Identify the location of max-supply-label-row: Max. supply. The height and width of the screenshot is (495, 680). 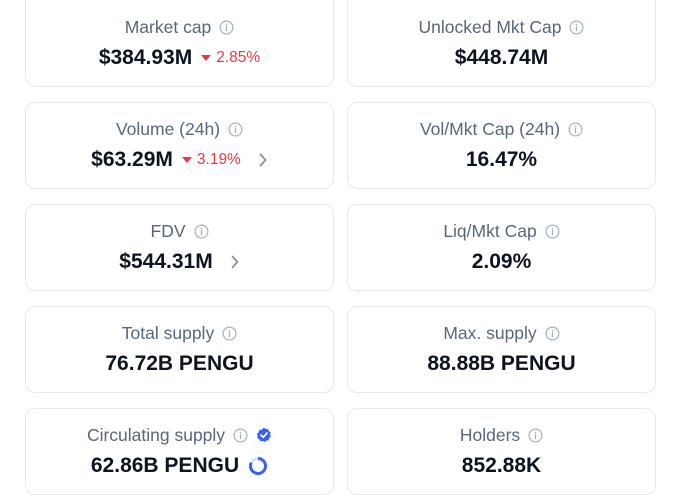
(501, 333).